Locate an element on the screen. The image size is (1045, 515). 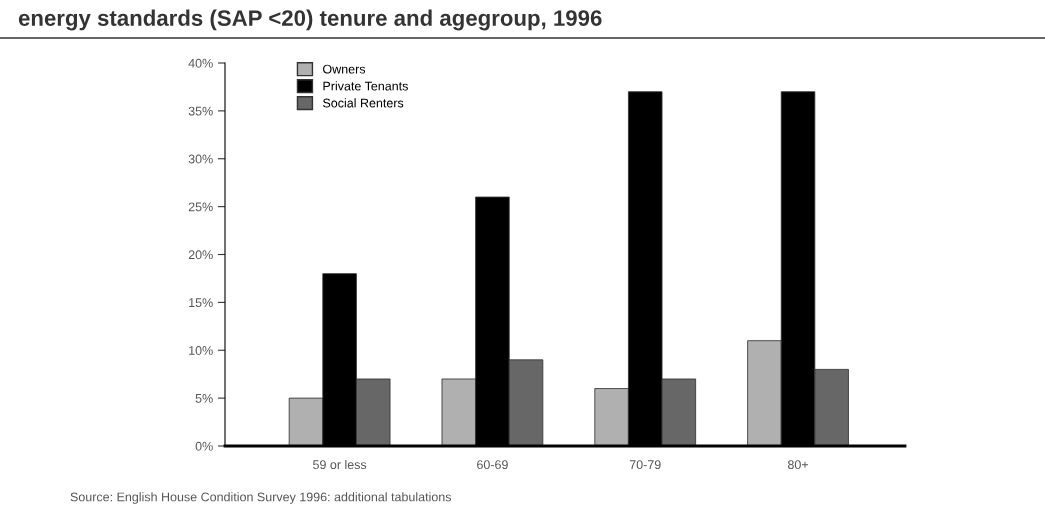
y-tick-label: 10% is located at coordinates (201, 350).